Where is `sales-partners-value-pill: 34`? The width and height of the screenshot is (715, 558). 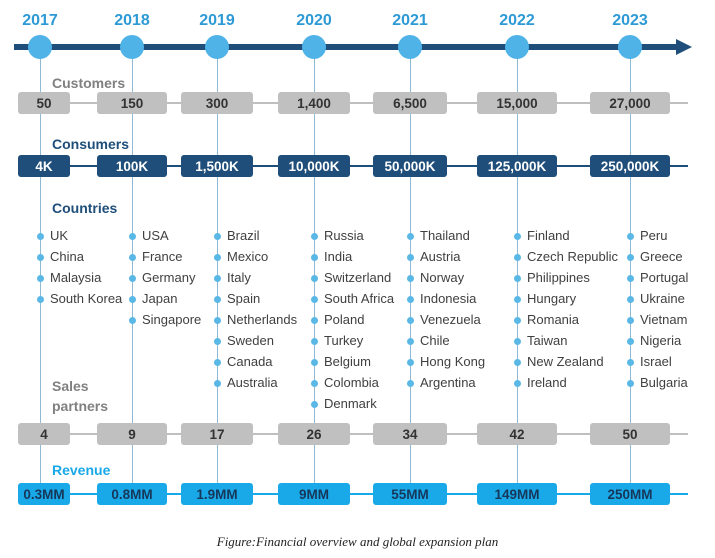
sales-partners-value-pill: 34 is located at coordinates (410, 434).